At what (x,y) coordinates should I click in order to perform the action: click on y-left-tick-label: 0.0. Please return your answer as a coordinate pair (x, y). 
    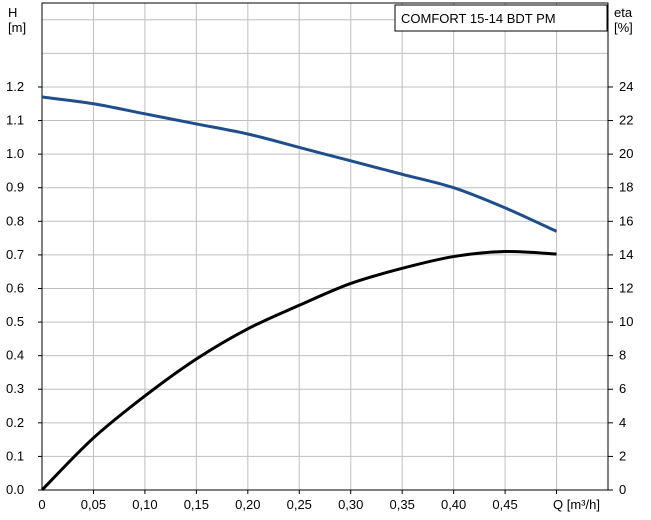
    Looking at the image, I should click on (15, 489).